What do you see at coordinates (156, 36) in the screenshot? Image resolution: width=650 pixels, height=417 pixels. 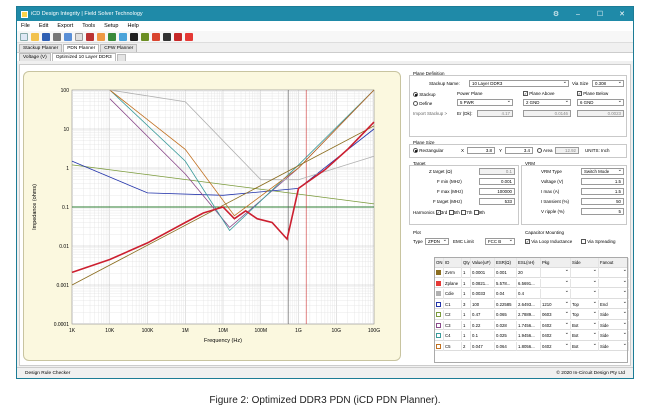 I see `report-icon` at bounding box center [156, 36].